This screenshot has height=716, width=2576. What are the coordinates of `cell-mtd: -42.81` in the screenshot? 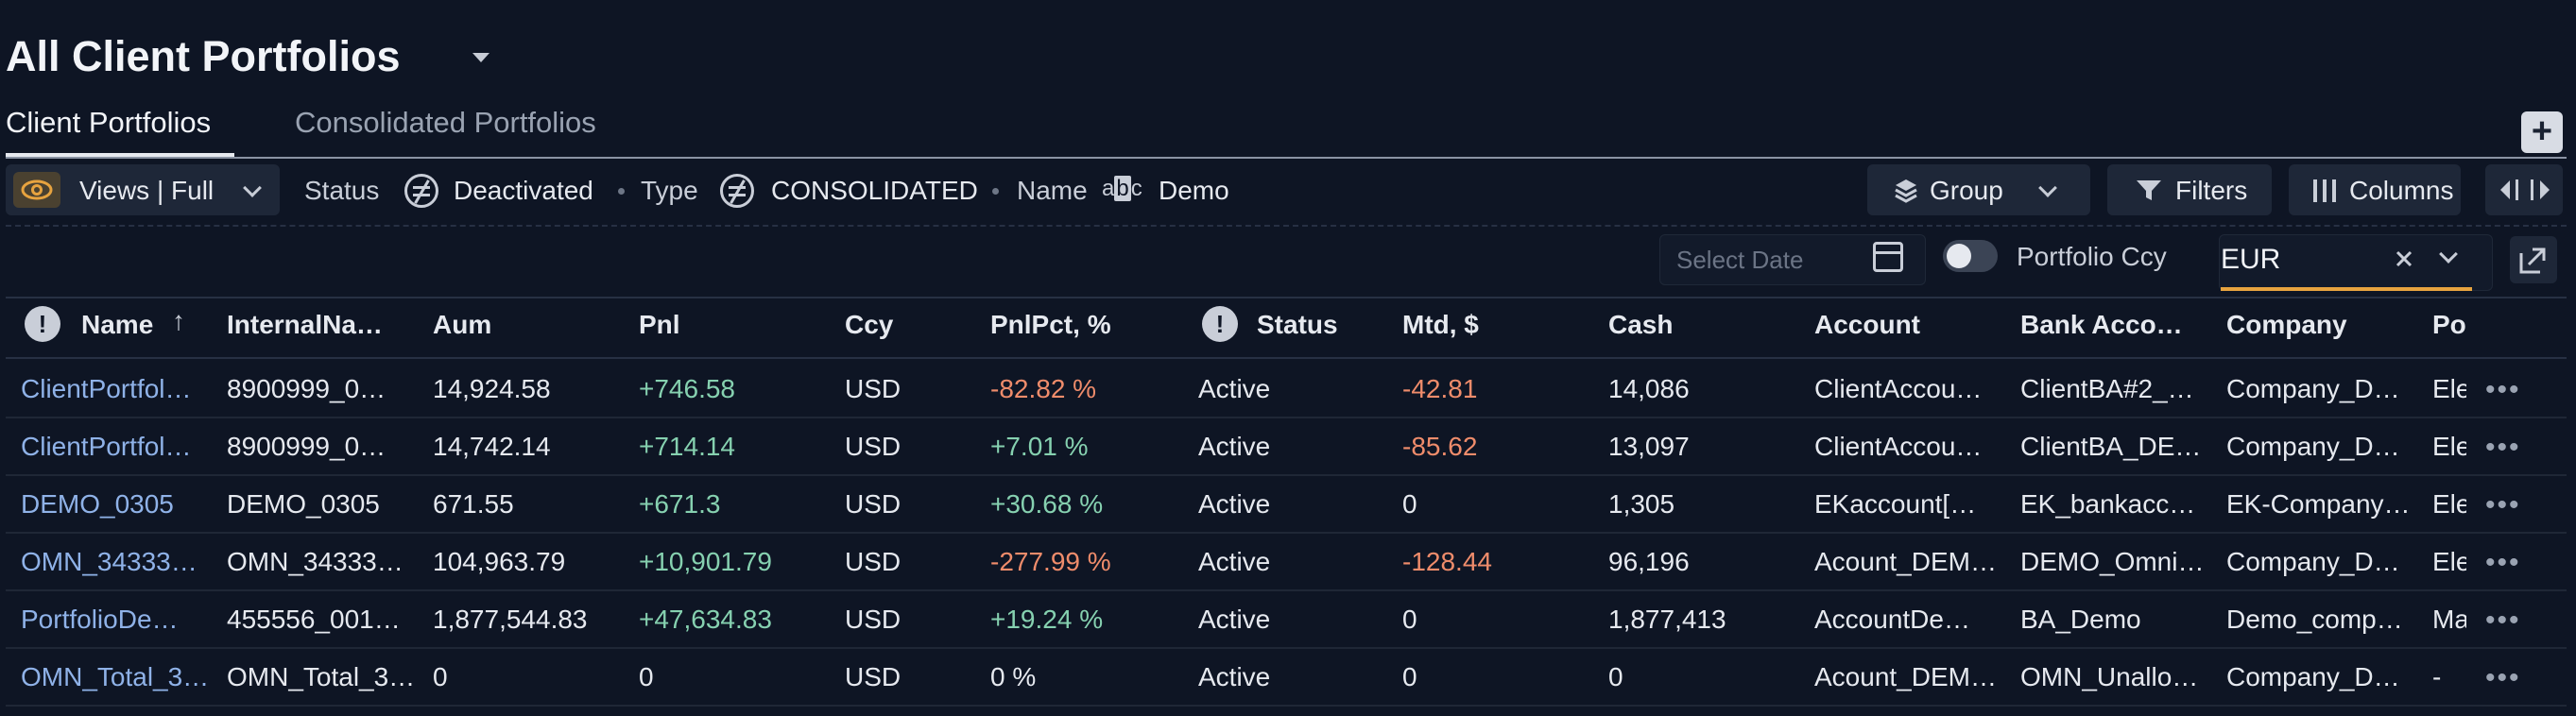 It's located at (1440, 388).